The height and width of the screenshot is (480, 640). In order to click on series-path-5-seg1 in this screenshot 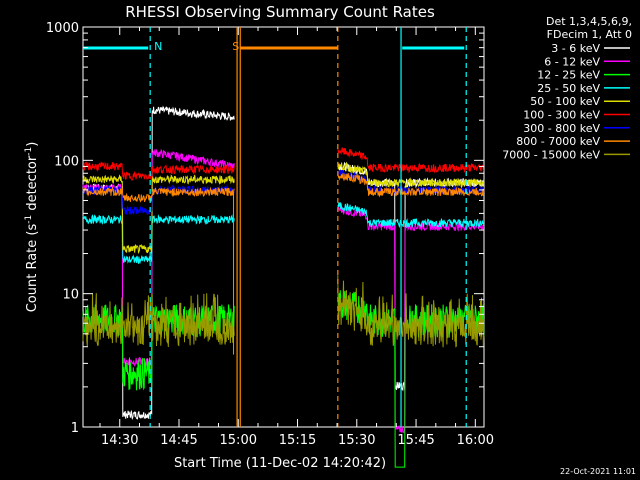, I will do `click(411, 160)`.